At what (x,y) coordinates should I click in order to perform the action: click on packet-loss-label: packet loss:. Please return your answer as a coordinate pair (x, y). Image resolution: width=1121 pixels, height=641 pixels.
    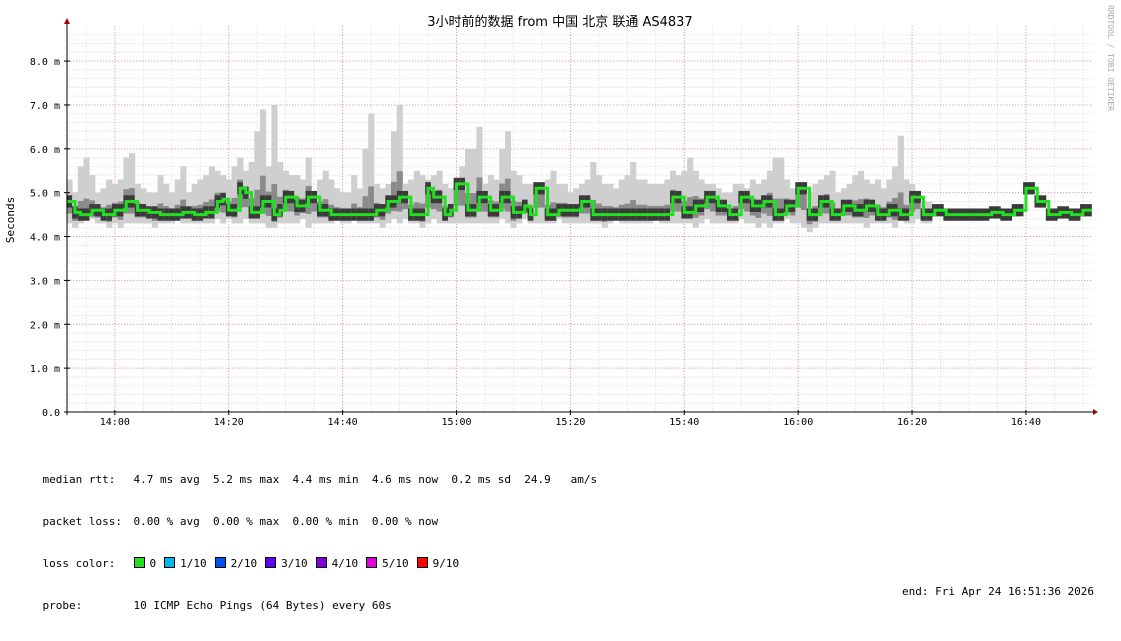
    Looking at the image, I should click on (82, 521).